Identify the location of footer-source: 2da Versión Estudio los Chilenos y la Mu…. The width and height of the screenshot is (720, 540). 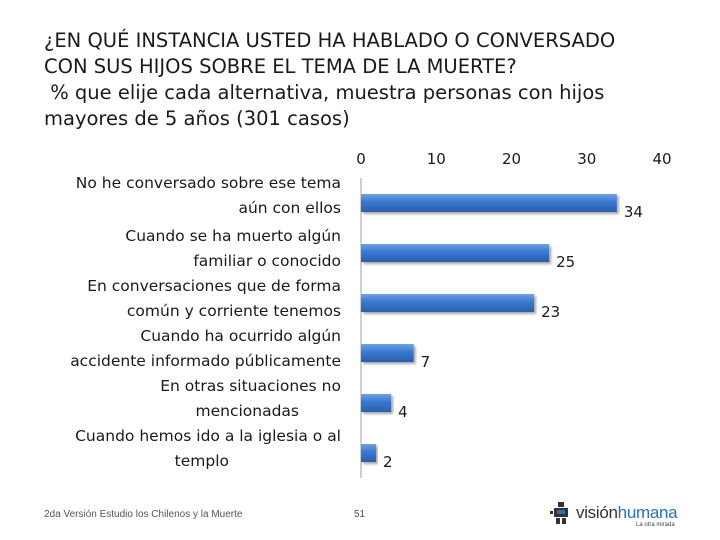
(143, 514).